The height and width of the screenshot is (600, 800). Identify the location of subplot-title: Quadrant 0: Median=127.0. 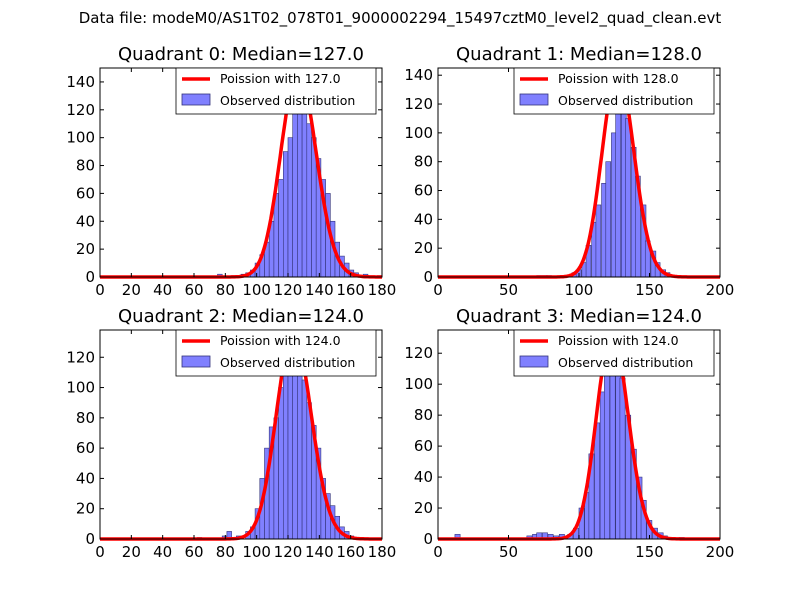
(241, 54).